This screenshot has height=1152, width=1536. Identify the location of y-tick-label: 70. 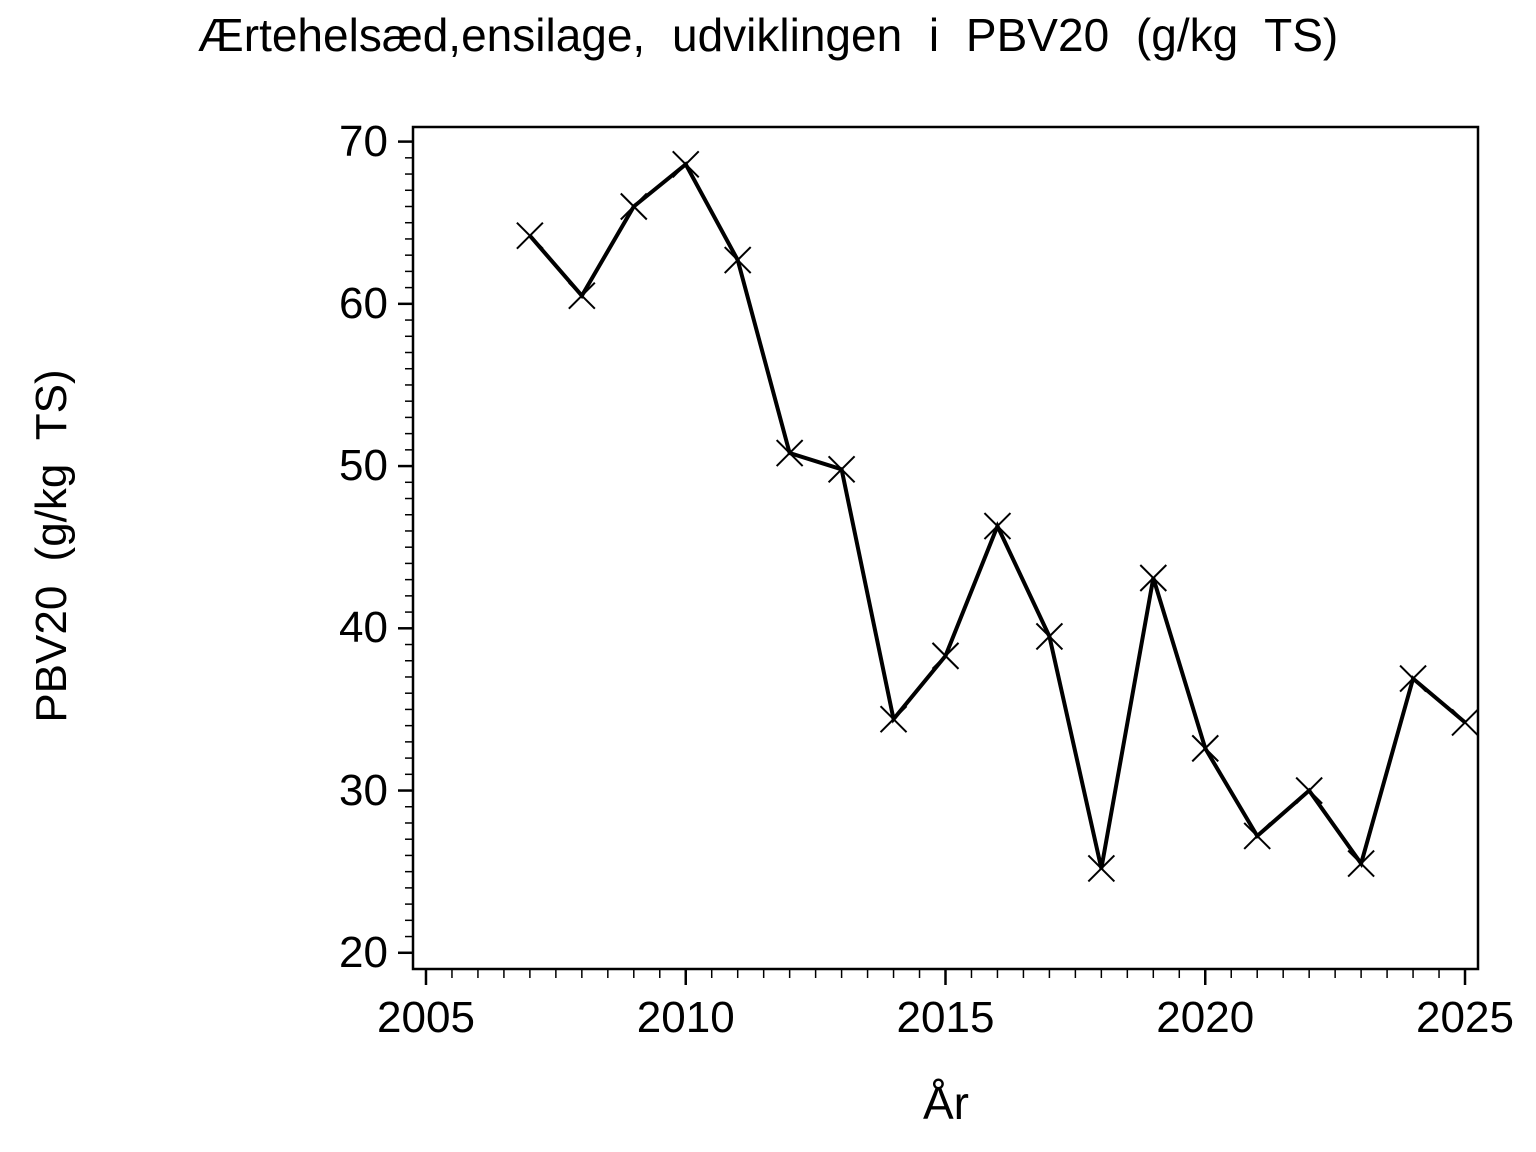
(363, 141).